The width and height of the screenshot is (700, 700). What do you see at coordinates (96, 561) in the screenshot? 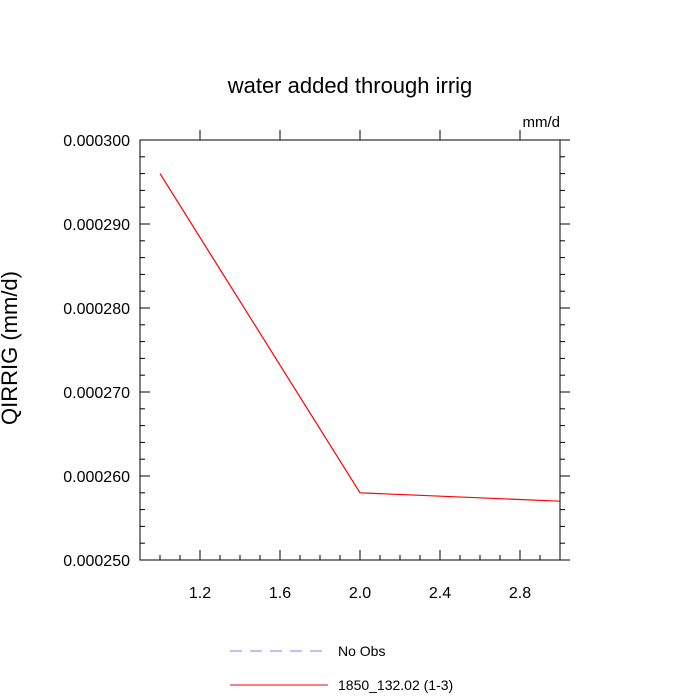
I see `y-tick-label: 0.000250` at bounding box center [96, 561].